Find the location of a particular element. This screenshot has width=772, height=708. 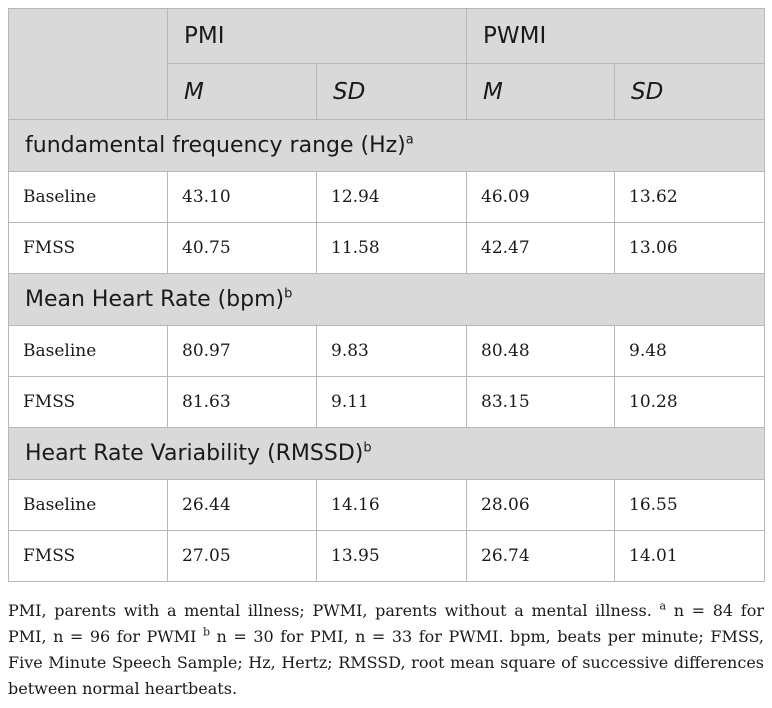

pwmi-mean-value: 83.15 is located at coordinates (540, 402).